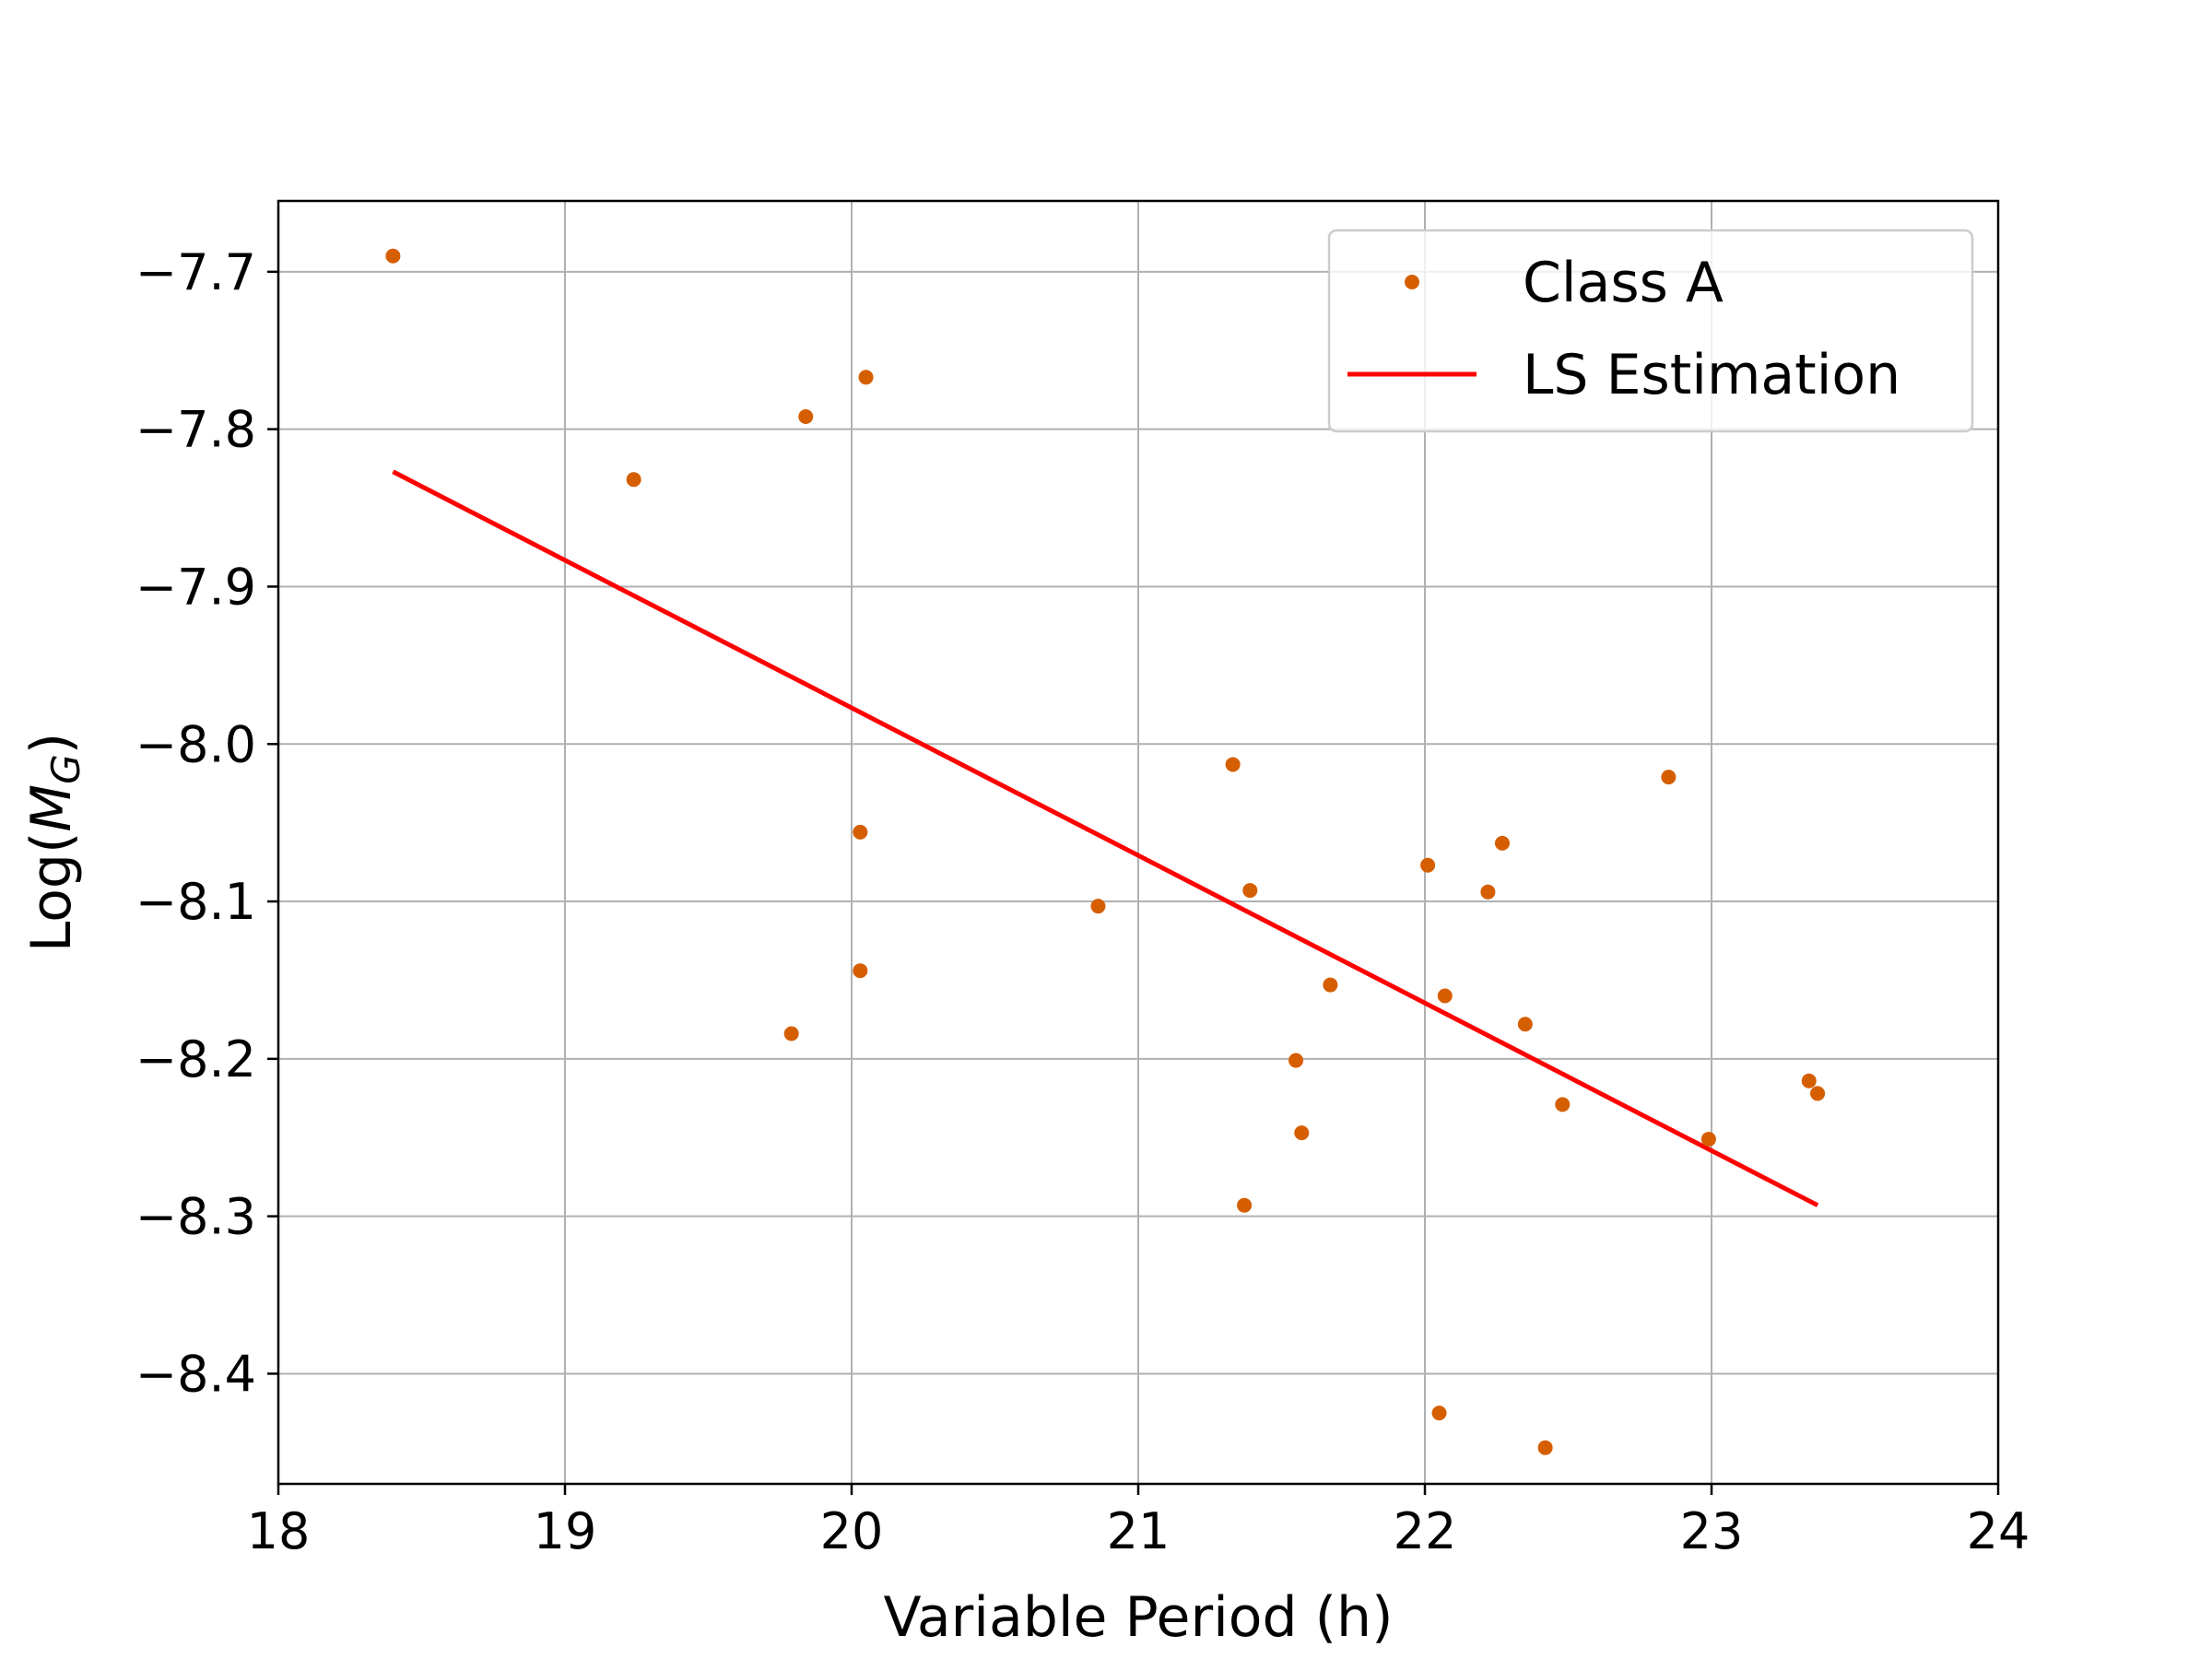 This screenshot has width=2212, height=1659. I want to click on y-axis-label-subscript: G, so click(65, 769).